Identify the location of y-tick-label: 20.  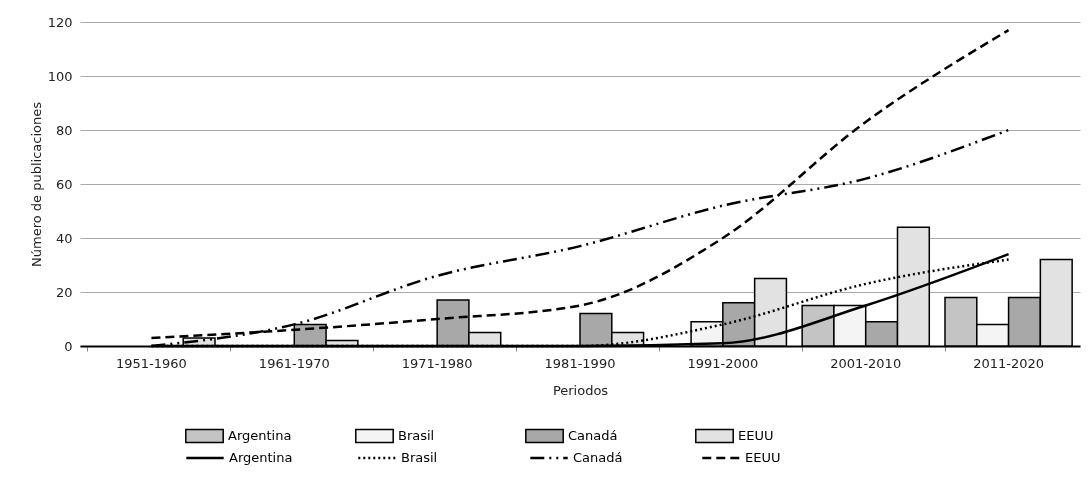
(64, 292).